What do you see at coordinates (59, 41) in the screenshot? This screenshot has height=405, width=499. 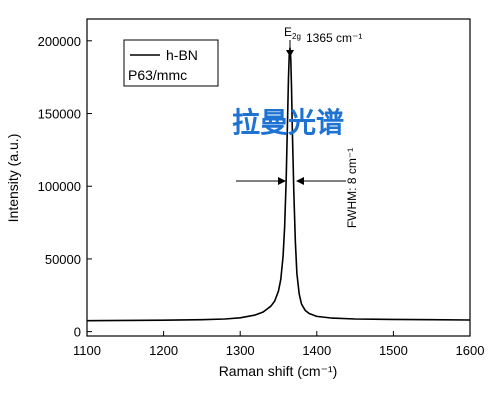 I see `y-tick-label: 200000` at bounding box center [59, 41].